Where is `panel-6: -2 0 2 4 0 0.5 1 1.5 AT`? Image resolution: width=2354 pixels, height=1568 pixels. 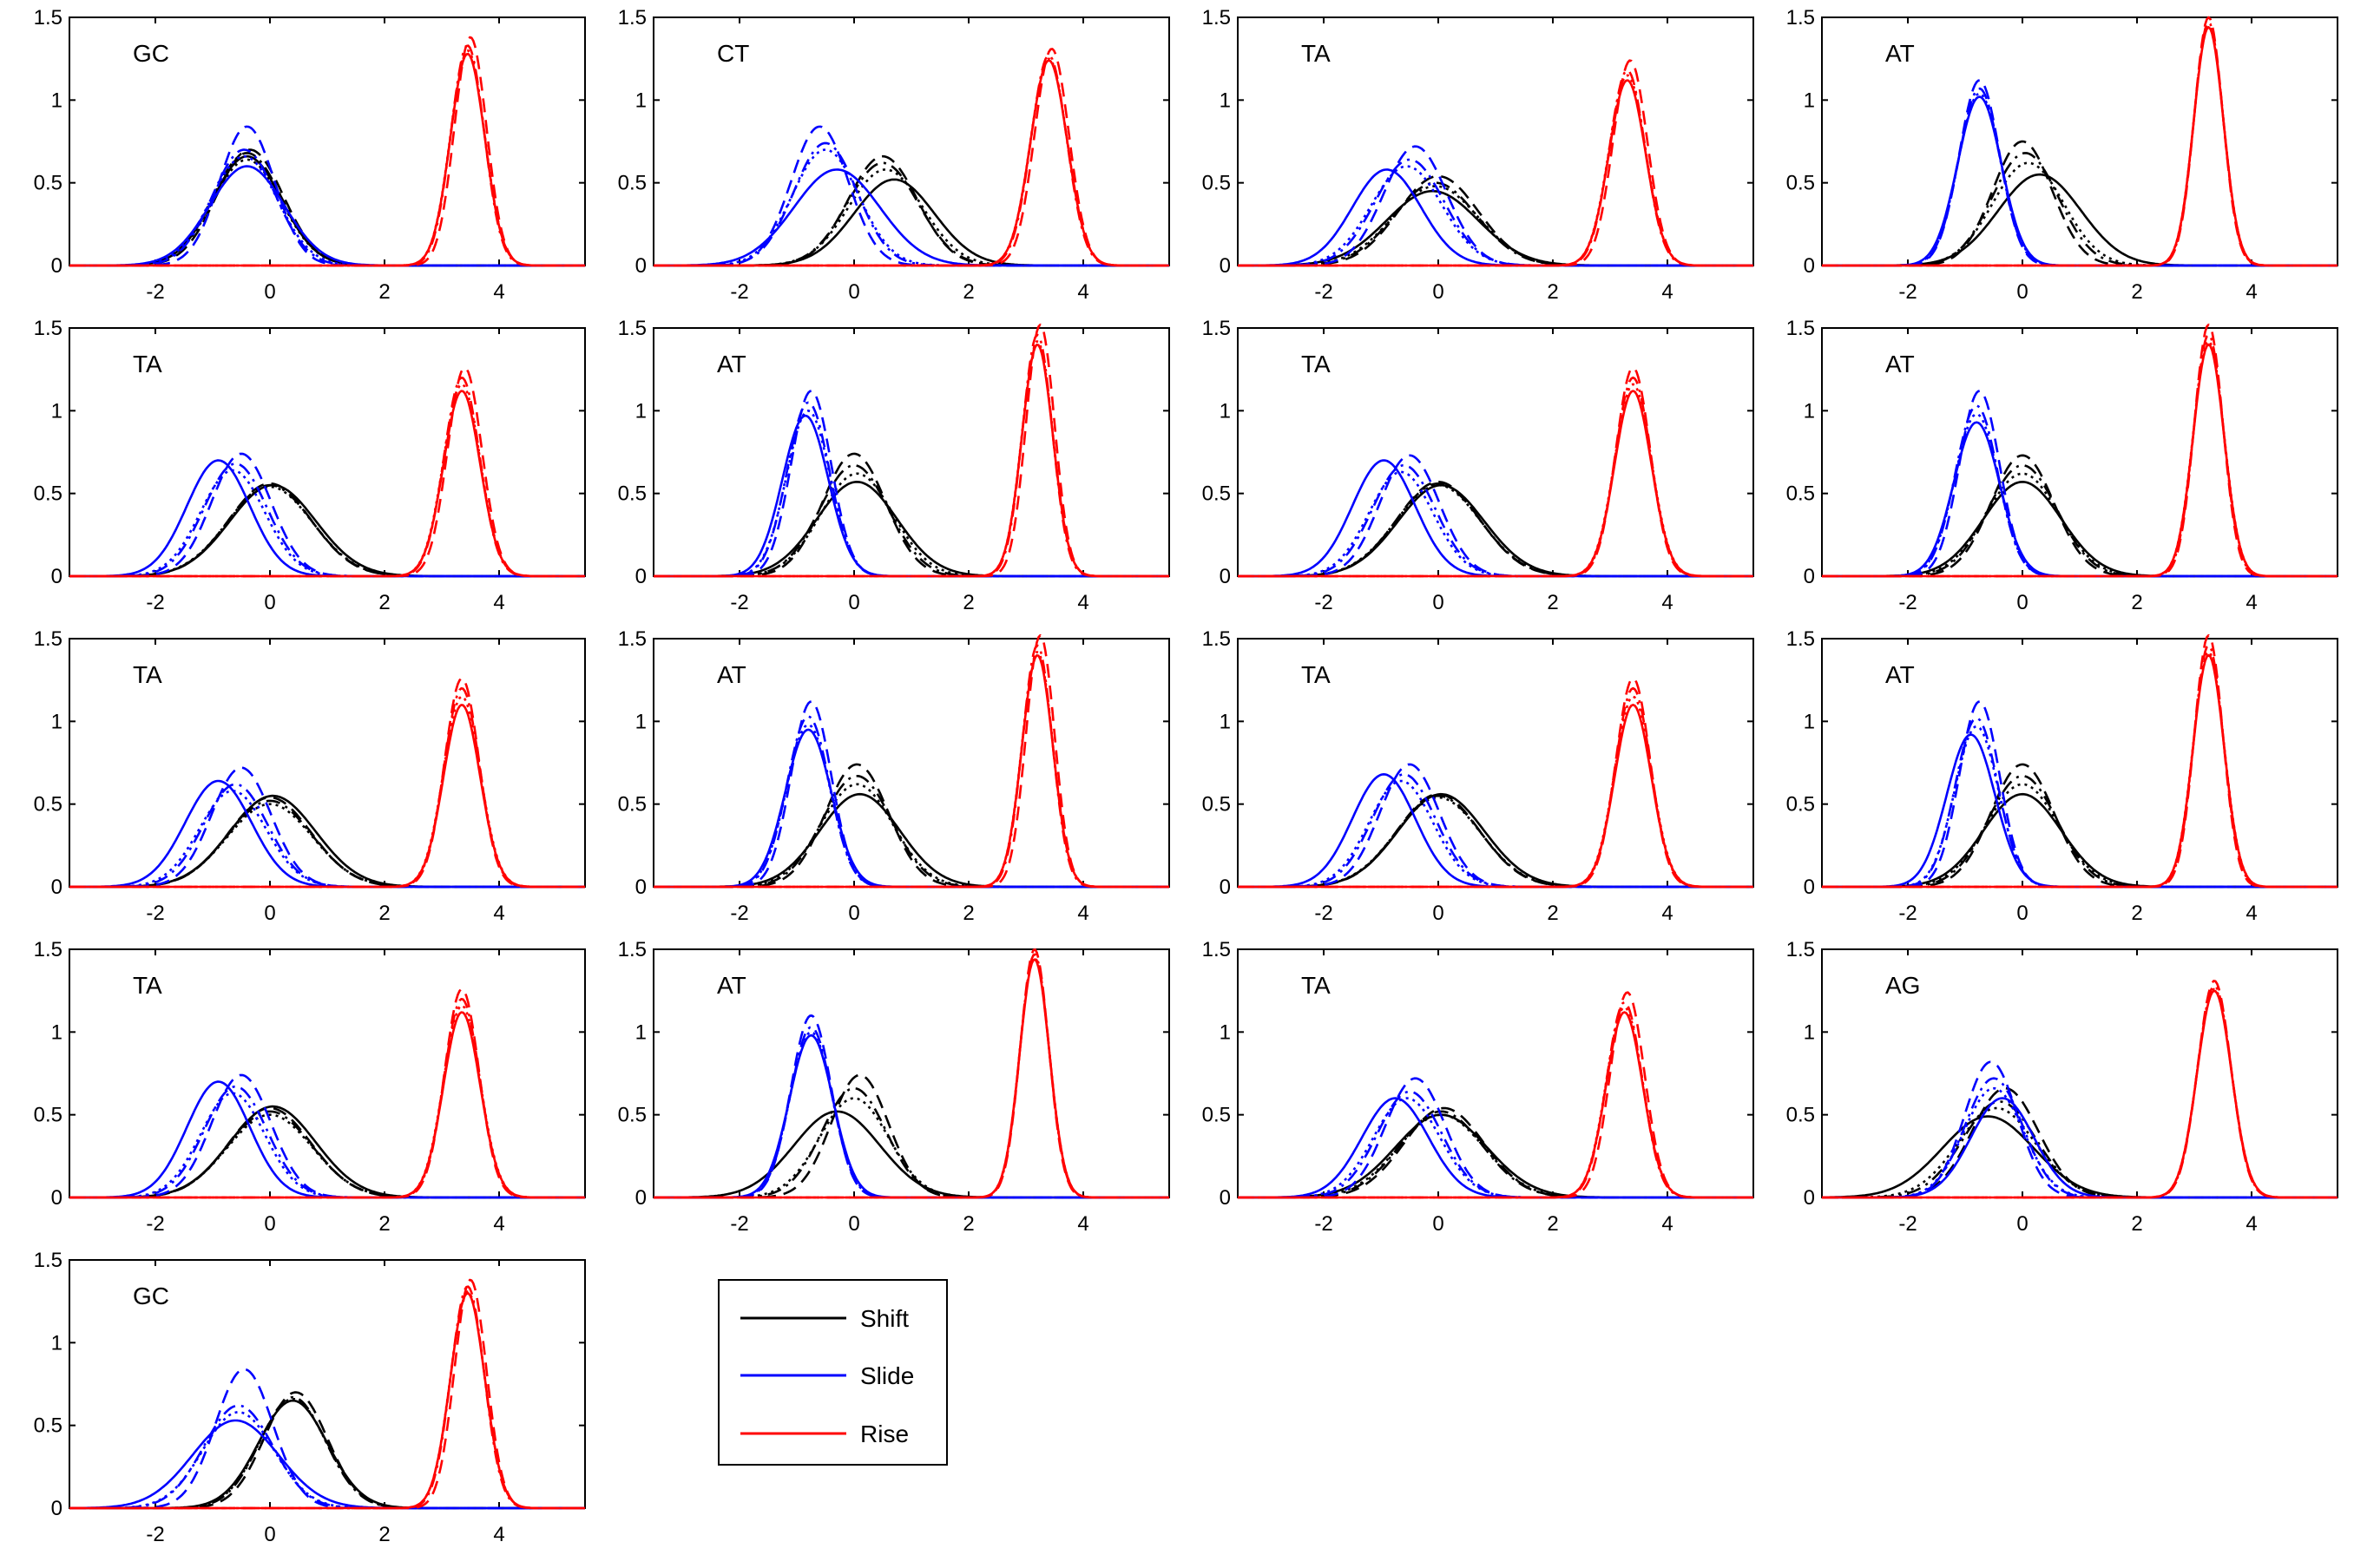
panel-6: -2 0 2 4 0 0.5 1 1.5 AT is located at coordinates (894, 465).